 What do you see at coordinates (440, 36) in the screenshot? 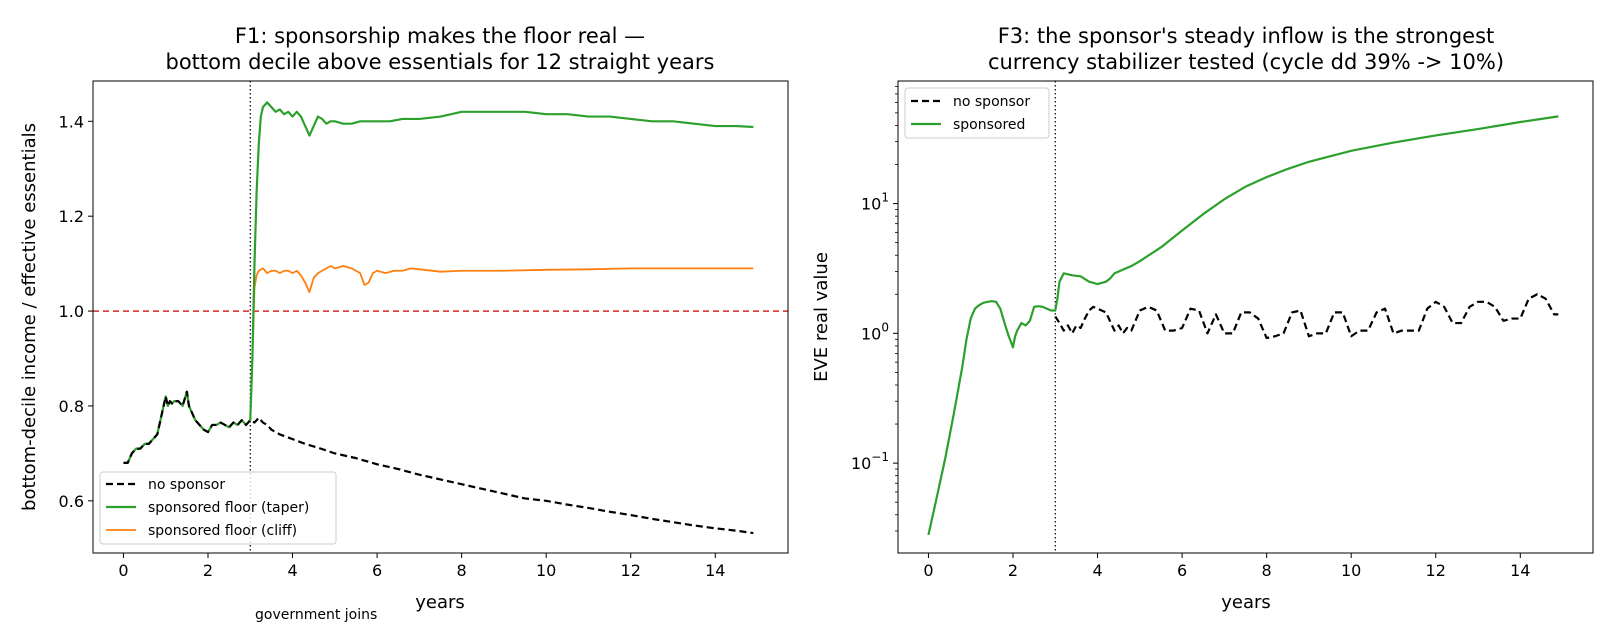
I see `f1-title-line-1: F1: sponsorship makes the floor real —` at bounding box center [440, 36].